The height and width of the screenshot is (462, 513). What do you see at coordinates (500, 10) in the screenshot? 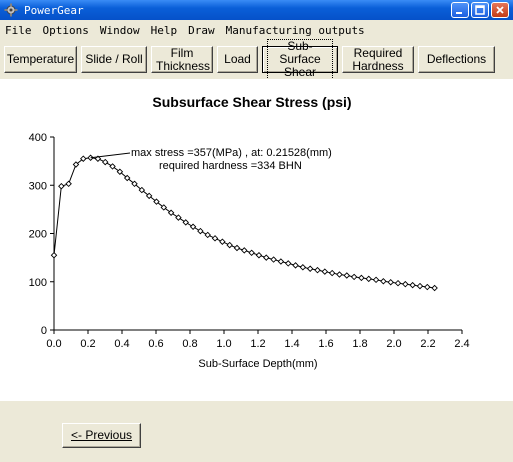
I see `close-button` at bounding box center [500, 10].